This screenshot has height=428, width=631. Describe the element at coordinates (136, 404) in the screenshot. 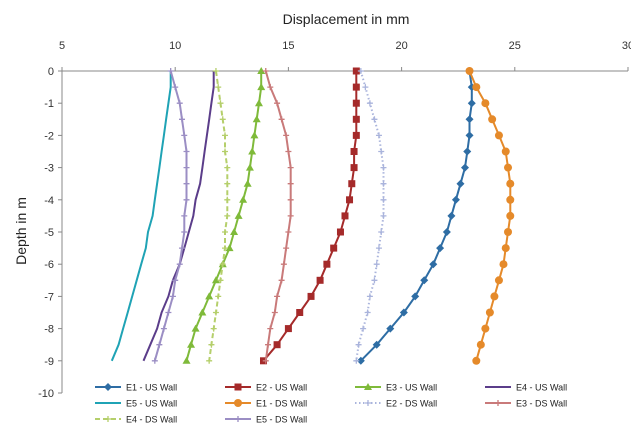

I see `legend-item: E5 - US Wall` at that location.